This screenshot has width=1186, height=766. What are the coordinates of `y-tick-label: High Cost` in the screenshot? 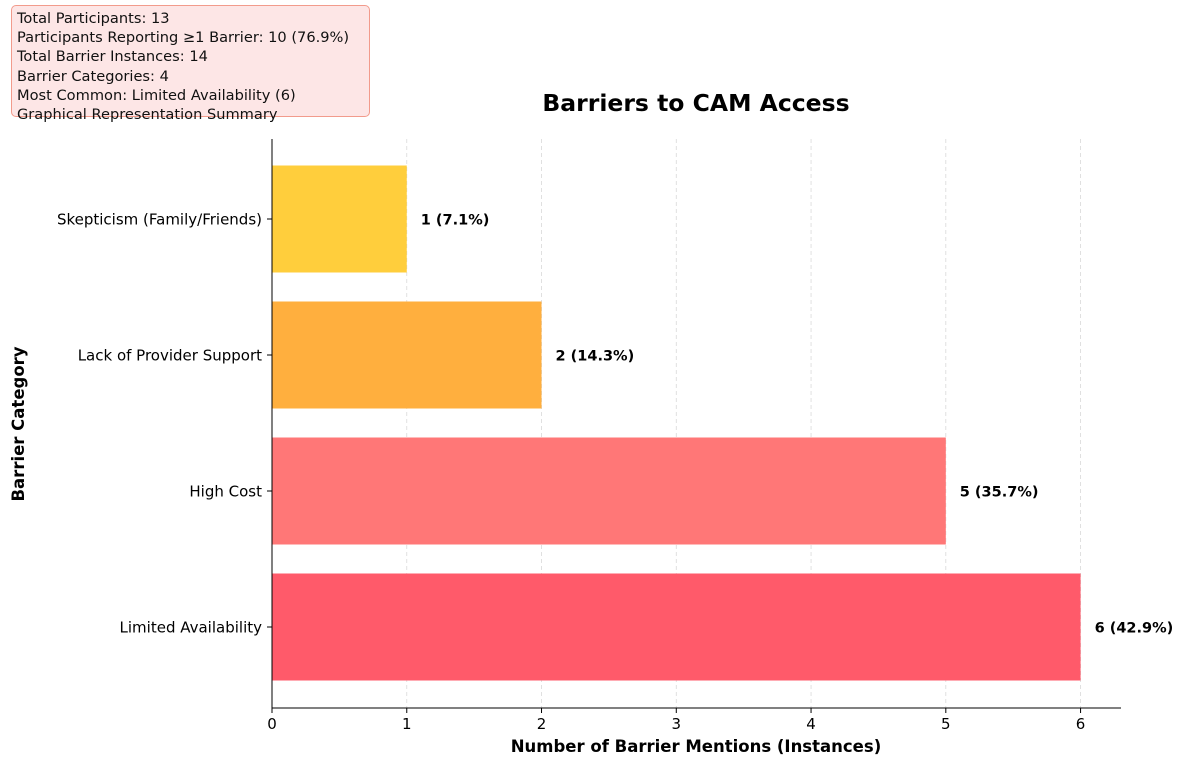 It's located at (225, 492).